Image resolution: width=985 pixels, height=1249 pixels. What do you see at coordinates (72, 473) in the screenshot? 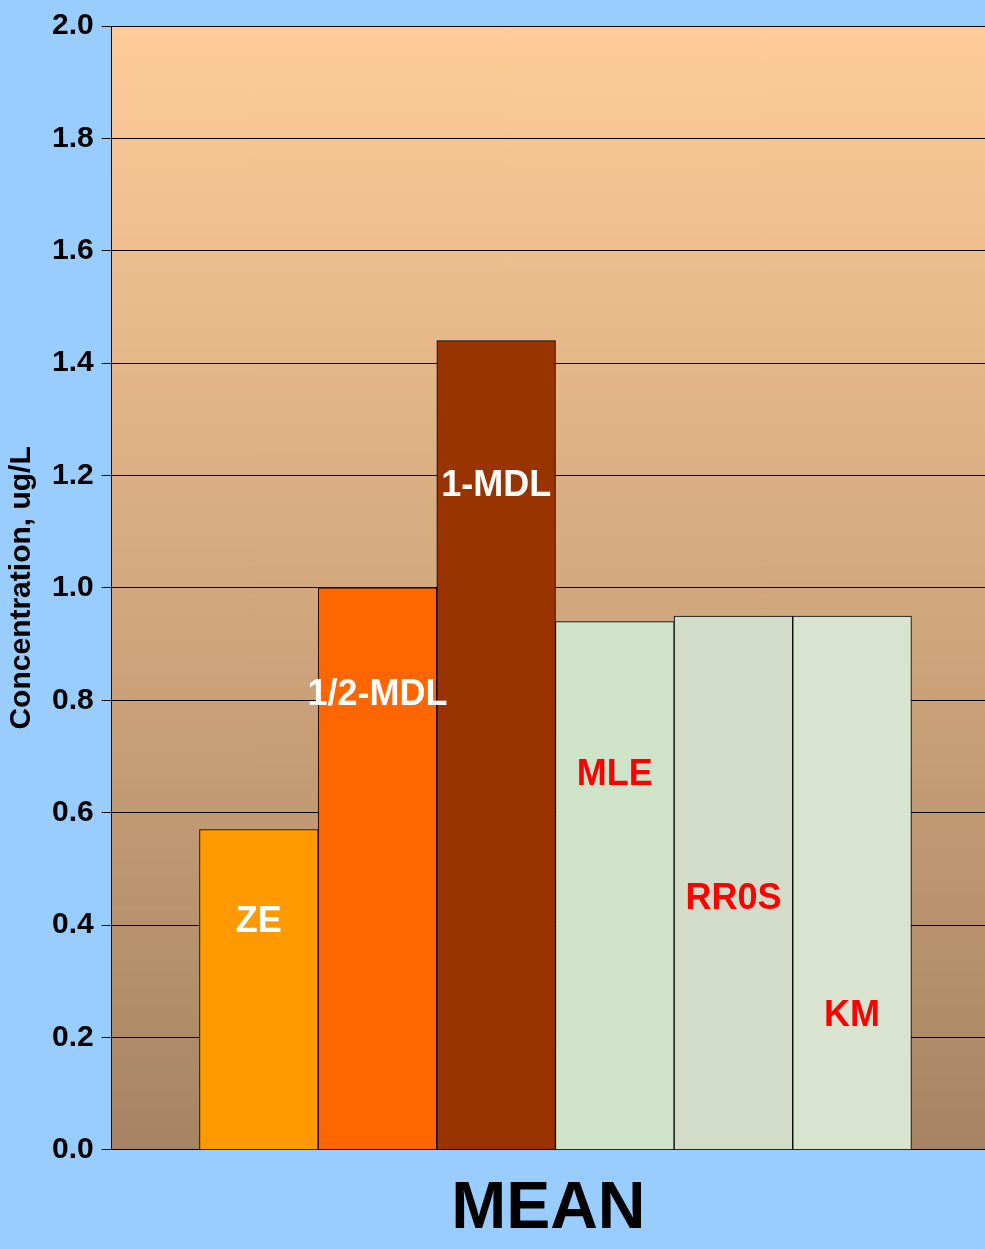
I see `y-tick-label: 1.2` at bounding box center [72, 473].